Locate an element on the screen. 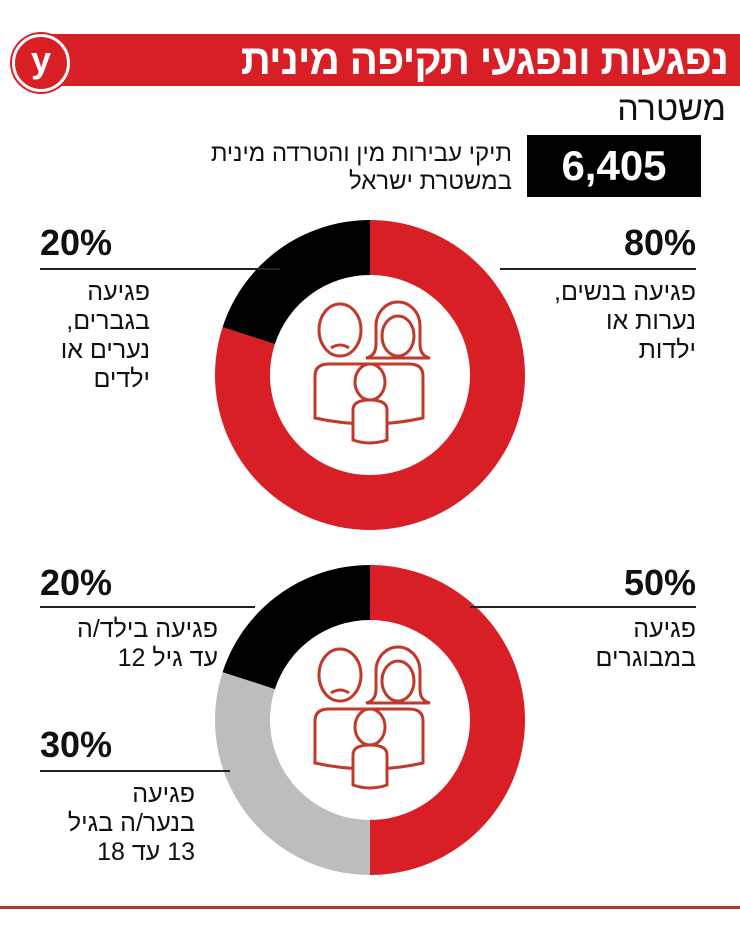 Image resolution: width=740 pixels, height=940 pixels. slice-label-line: נערות או is located at coordinates (650, 321).